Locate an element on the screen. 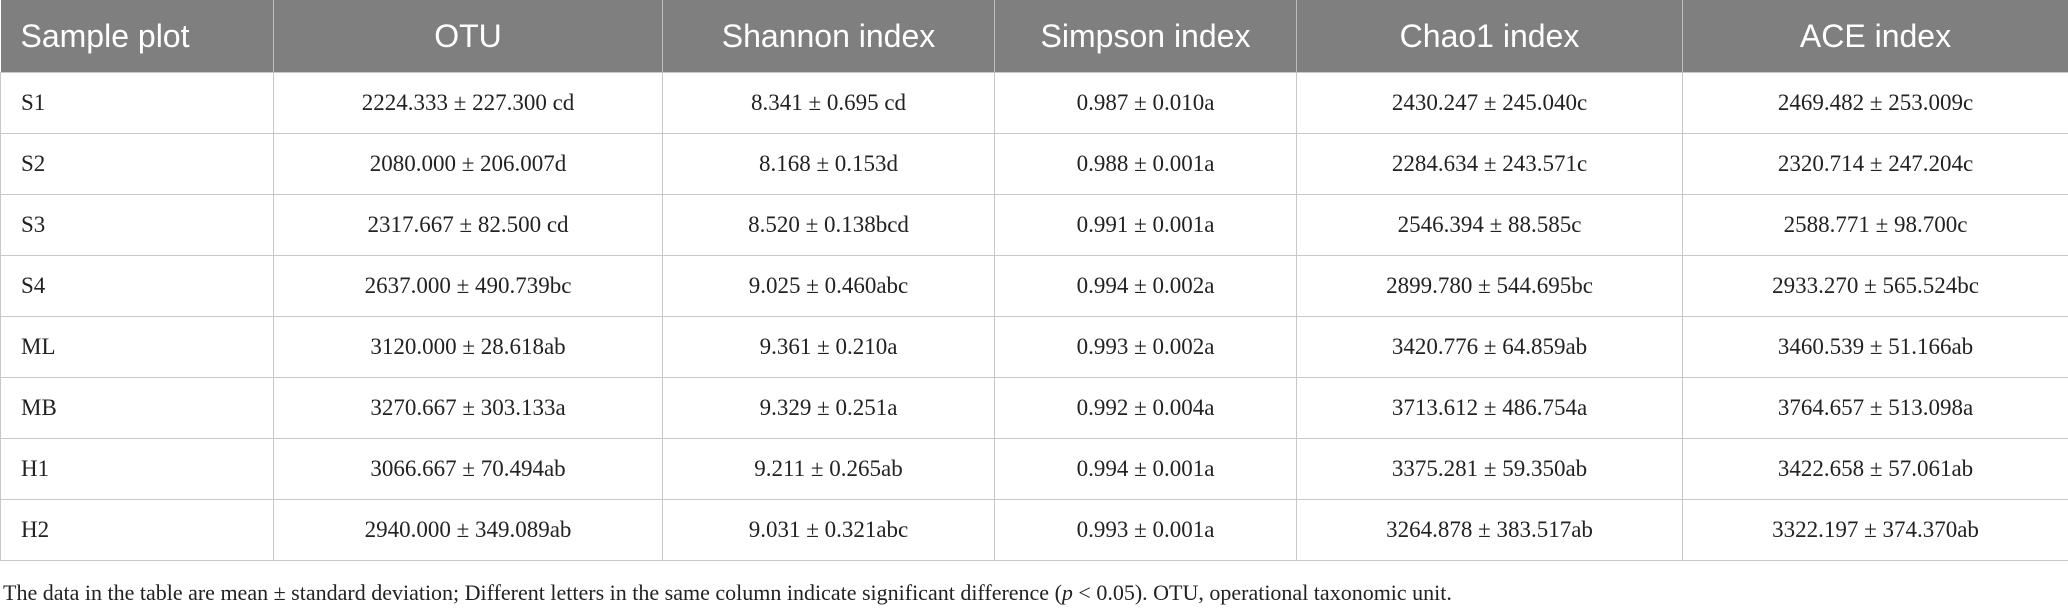 Image resolution: width=2068 pixels, height=616 pixels. header-cell: Simpson index is located at coordinates (1145, 36).